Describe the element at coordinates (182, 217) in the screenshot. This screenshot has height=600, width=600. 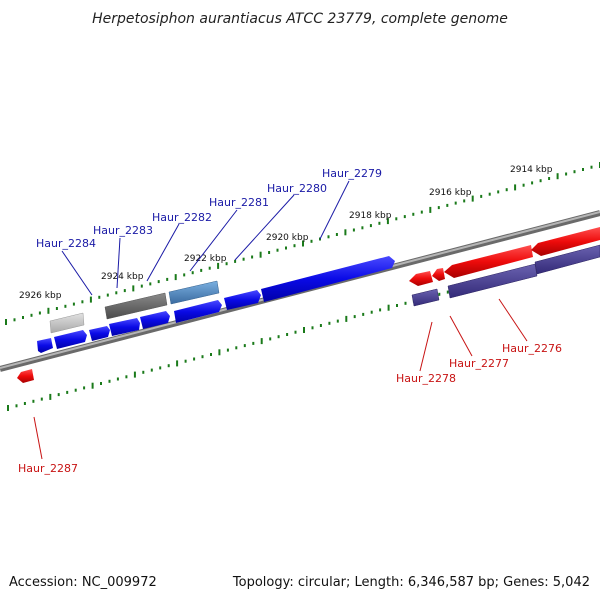
I see `gene-label-2282: Haur_2282` at that location.